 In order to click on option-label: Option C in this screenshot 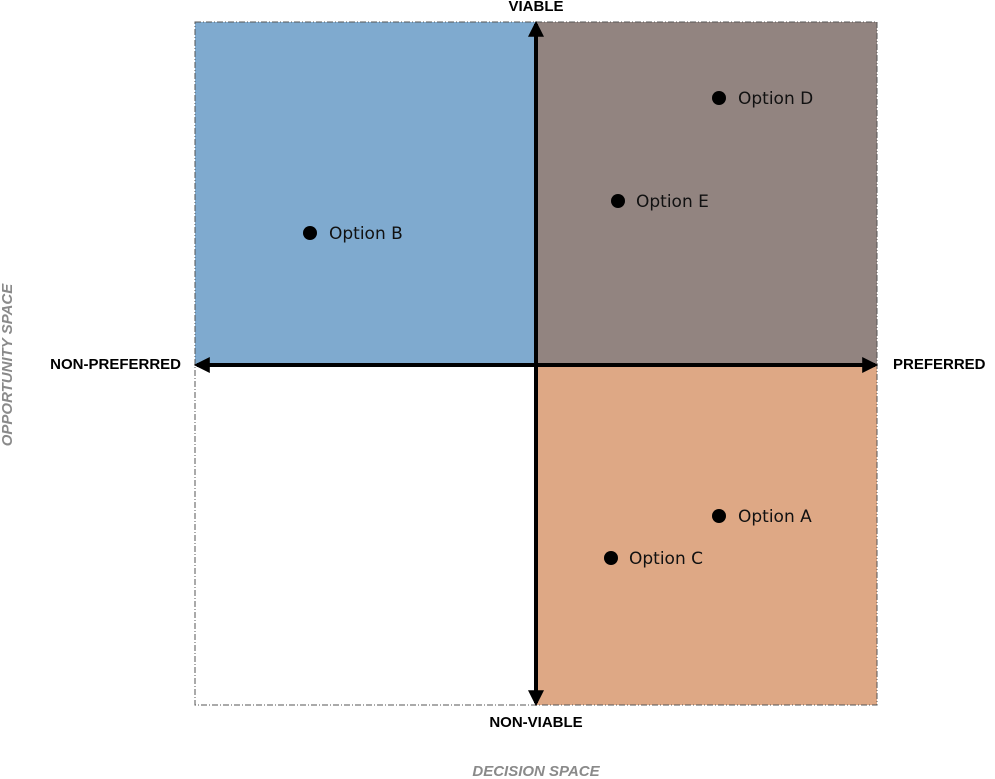, I will do `click(666, 559)`.